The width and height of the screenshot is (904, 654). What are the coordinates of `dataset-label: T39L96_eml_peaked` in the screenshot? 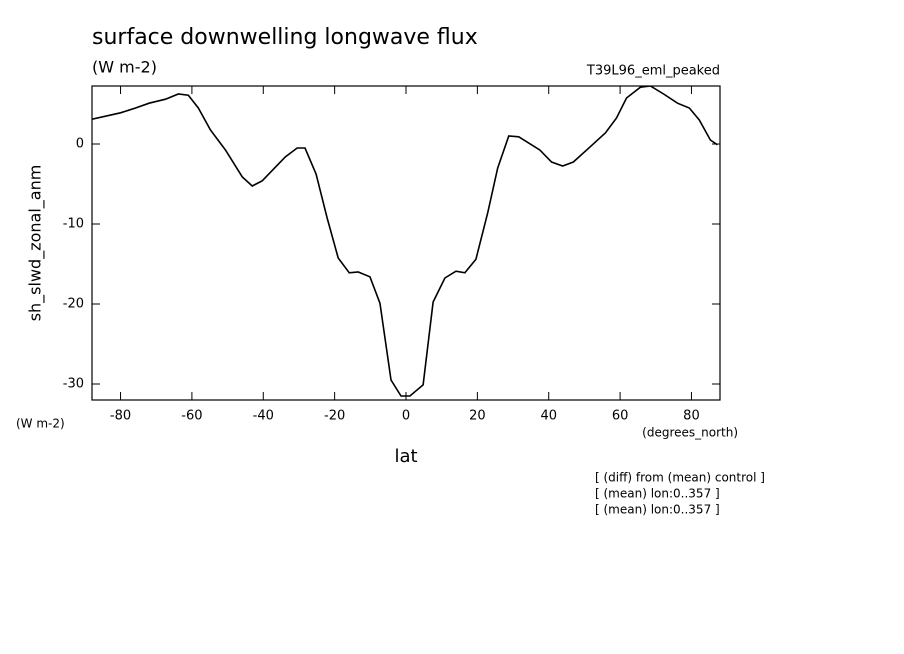 It's located at (653, 71).